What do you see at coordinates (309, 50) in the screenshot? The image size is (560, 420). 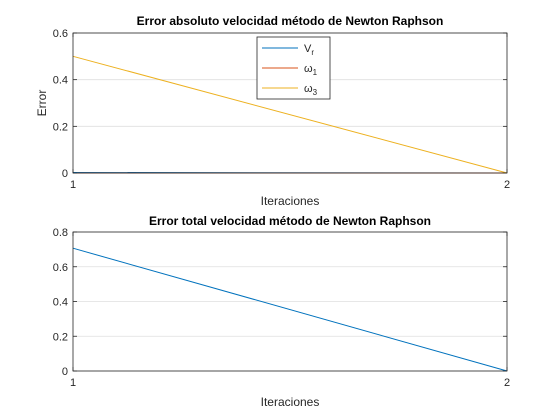 I see `legend-label-vr: Vr` at bounding box center [309, 50].